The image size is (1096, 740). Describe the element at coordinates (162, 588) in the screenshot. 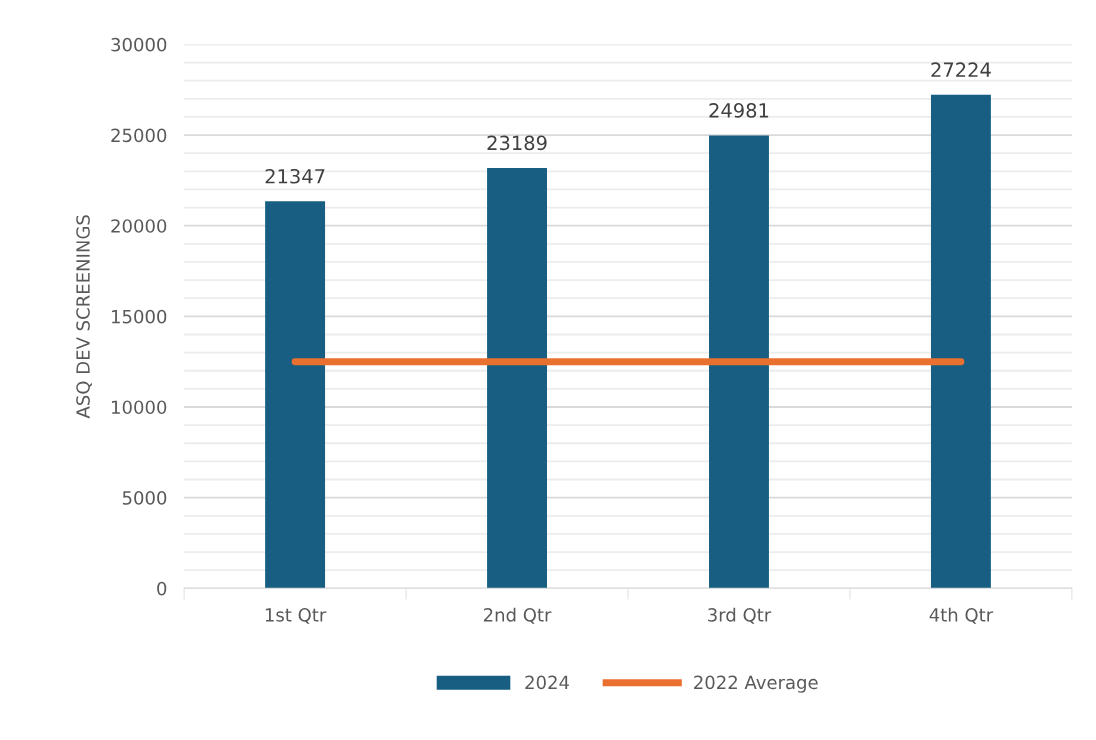

I see `y-tick-label: 0` at that location.